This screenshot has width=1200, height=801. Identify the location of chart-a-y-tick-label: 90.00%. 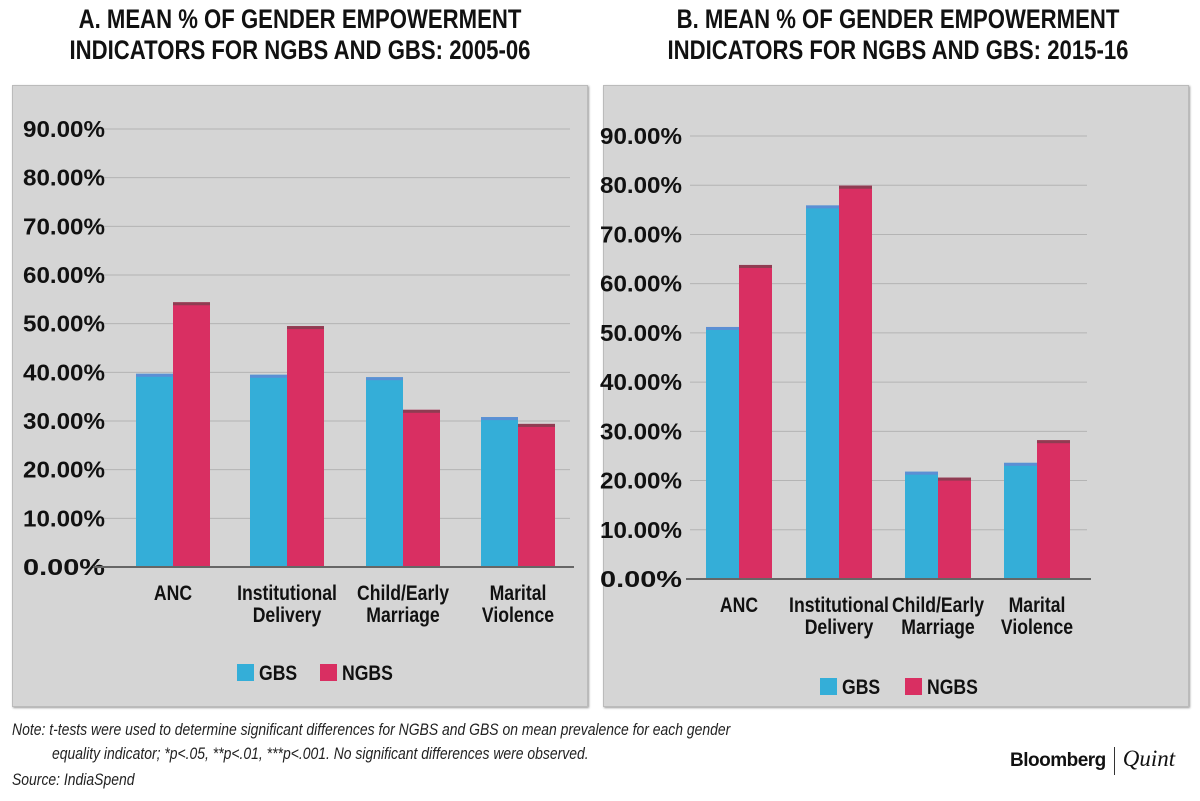
(64, 129).